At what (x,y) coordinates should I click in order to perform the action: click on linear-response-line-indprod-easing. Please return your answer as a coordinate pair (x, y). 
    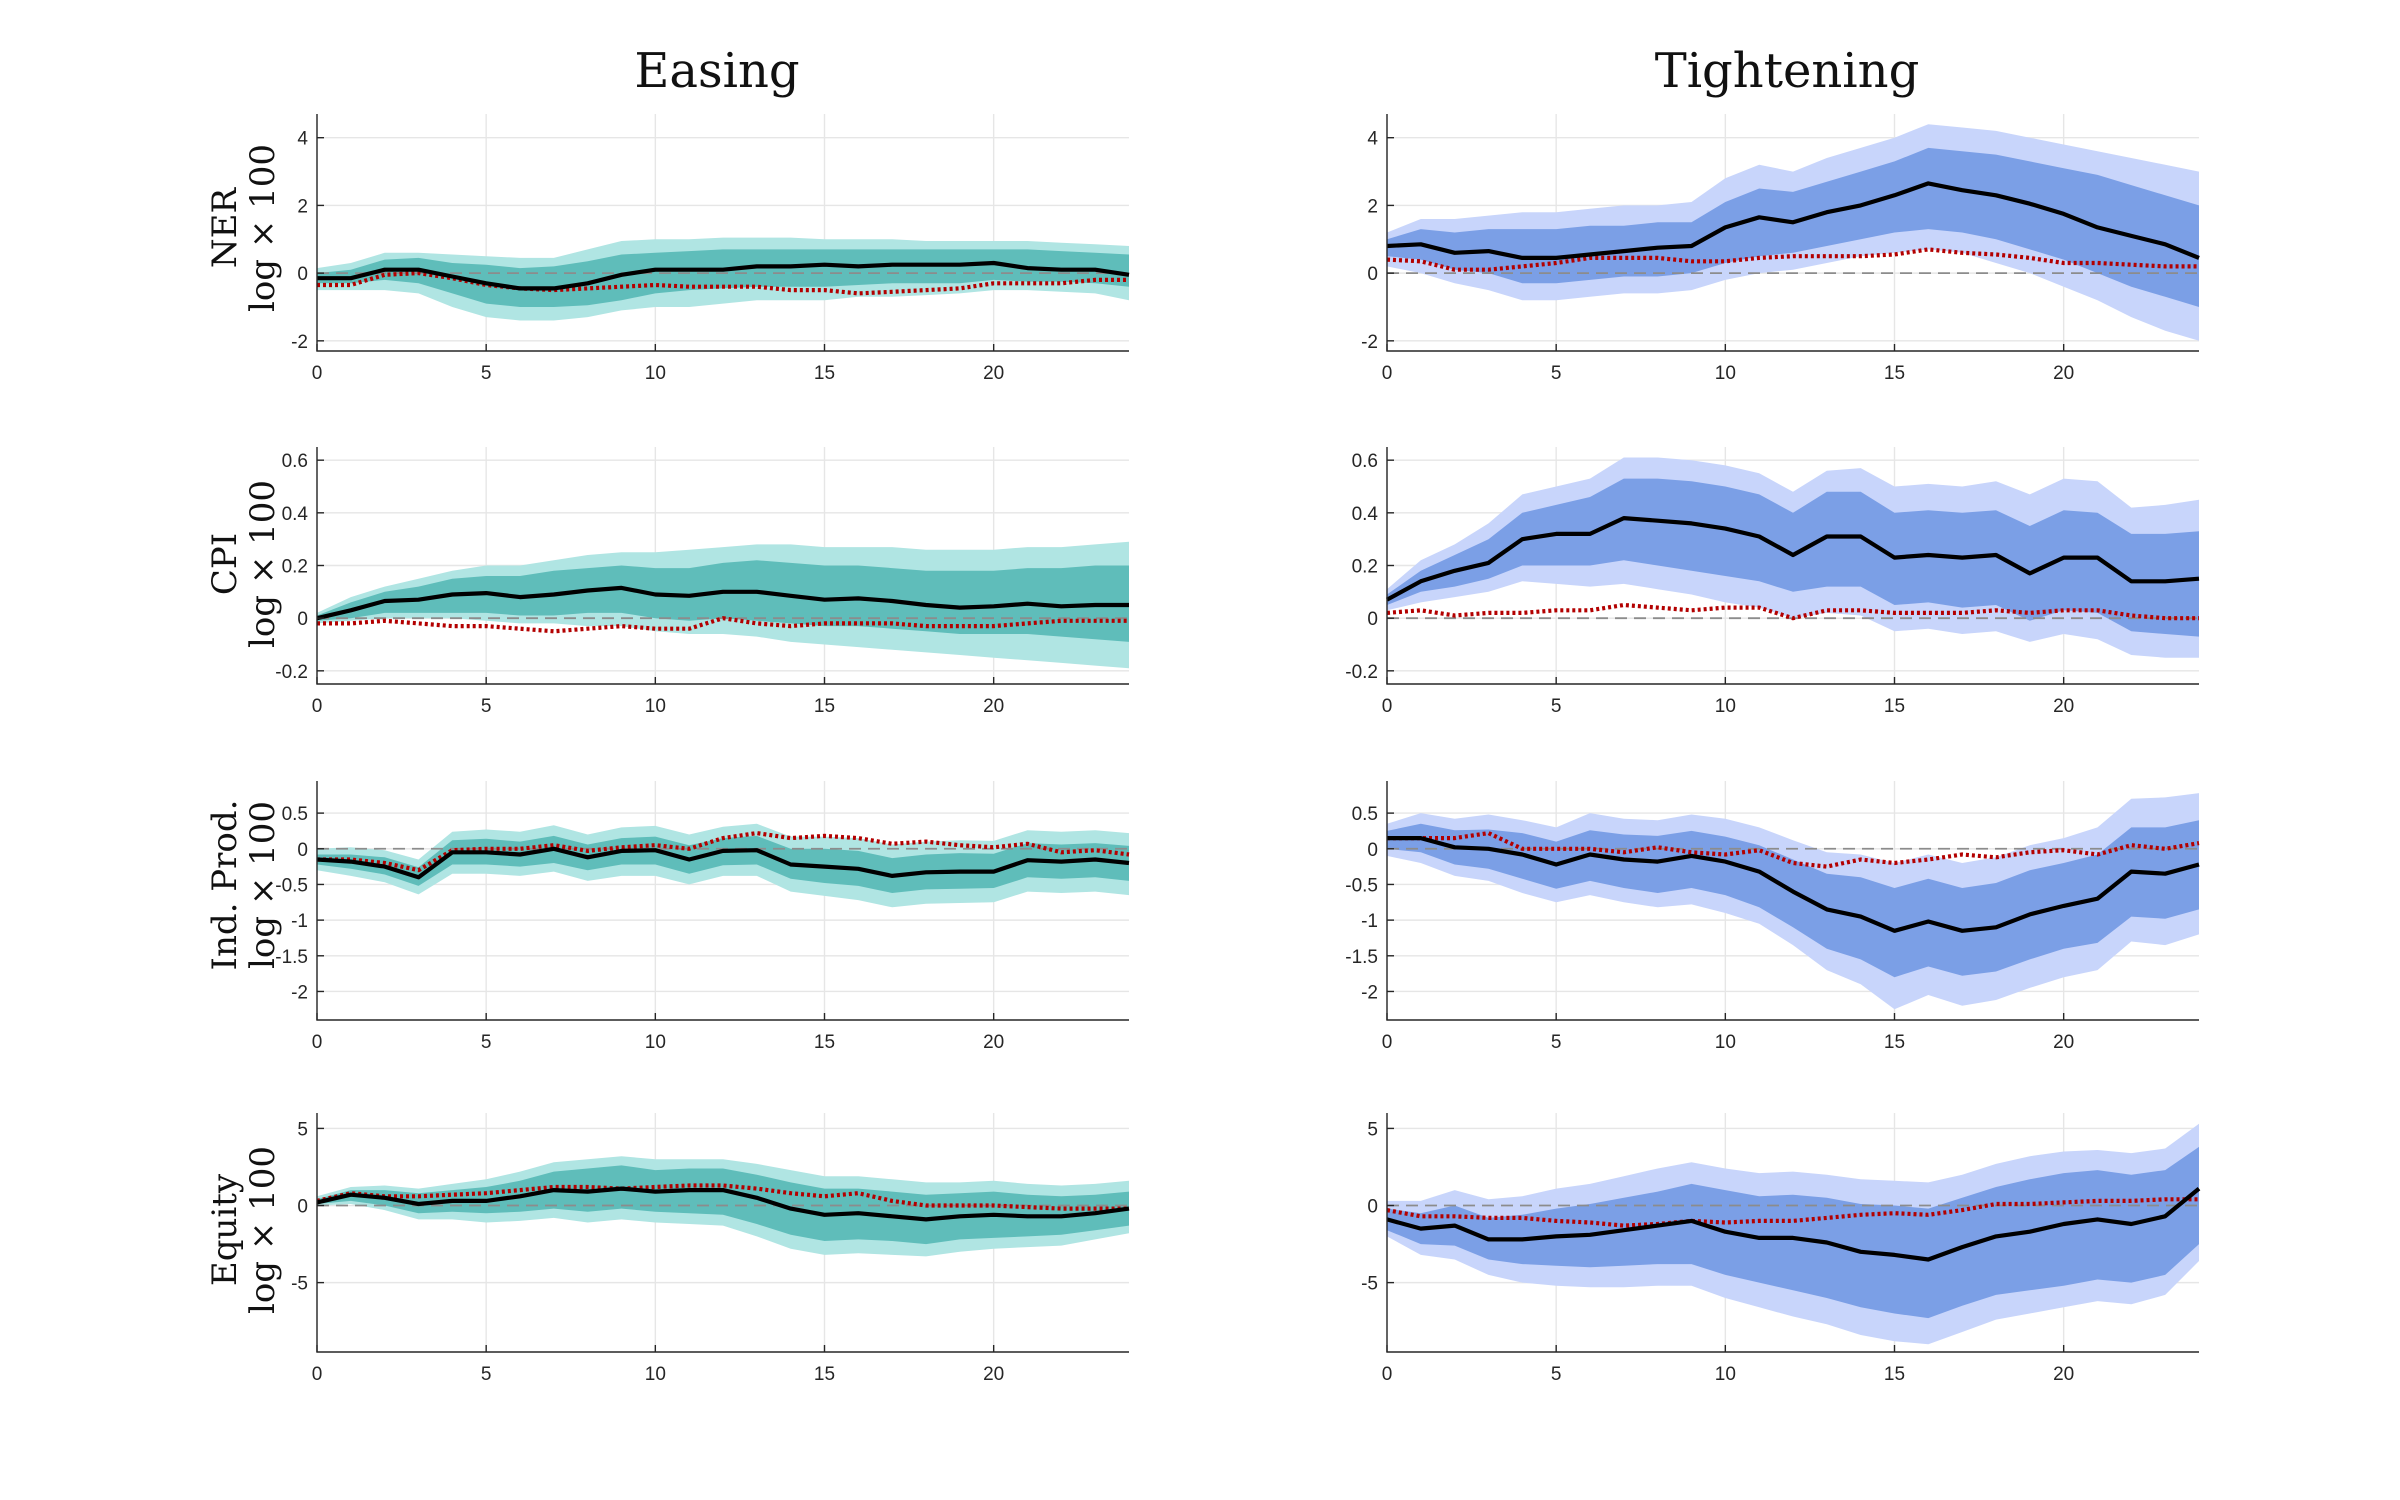
    Looking at the image, I should click on (723, 852).